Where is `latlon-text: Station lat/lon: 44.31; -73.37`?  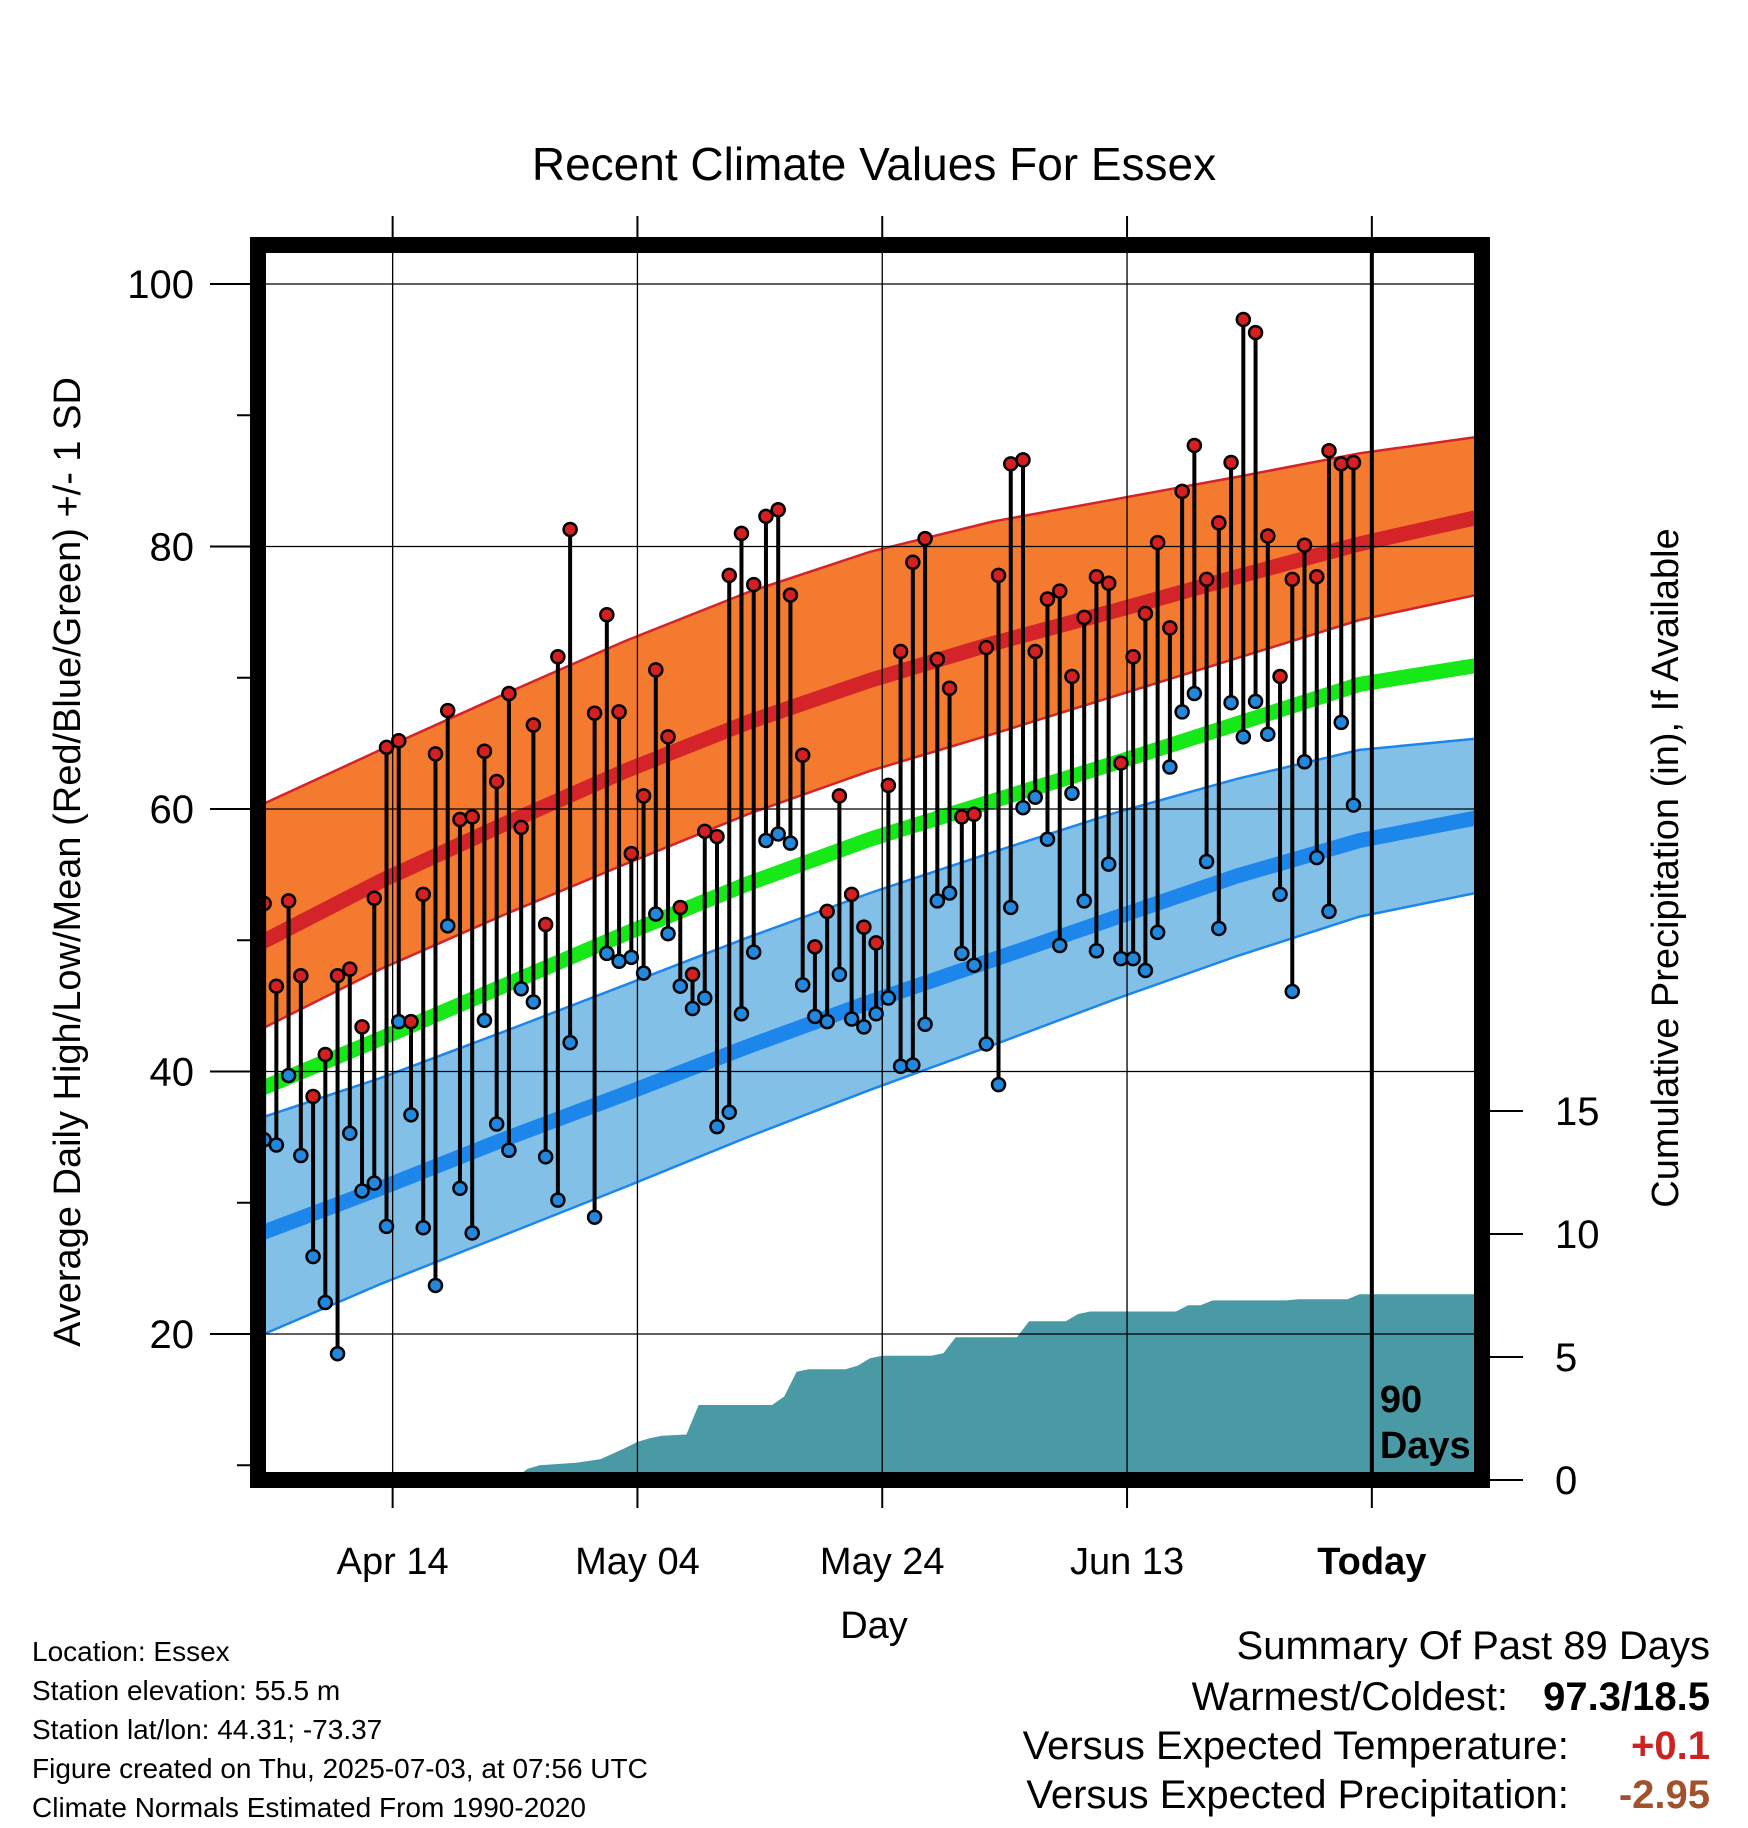
latlon-text: Station lat/lon: 44.31; -73.37 is located at coordinates (207, 1729).